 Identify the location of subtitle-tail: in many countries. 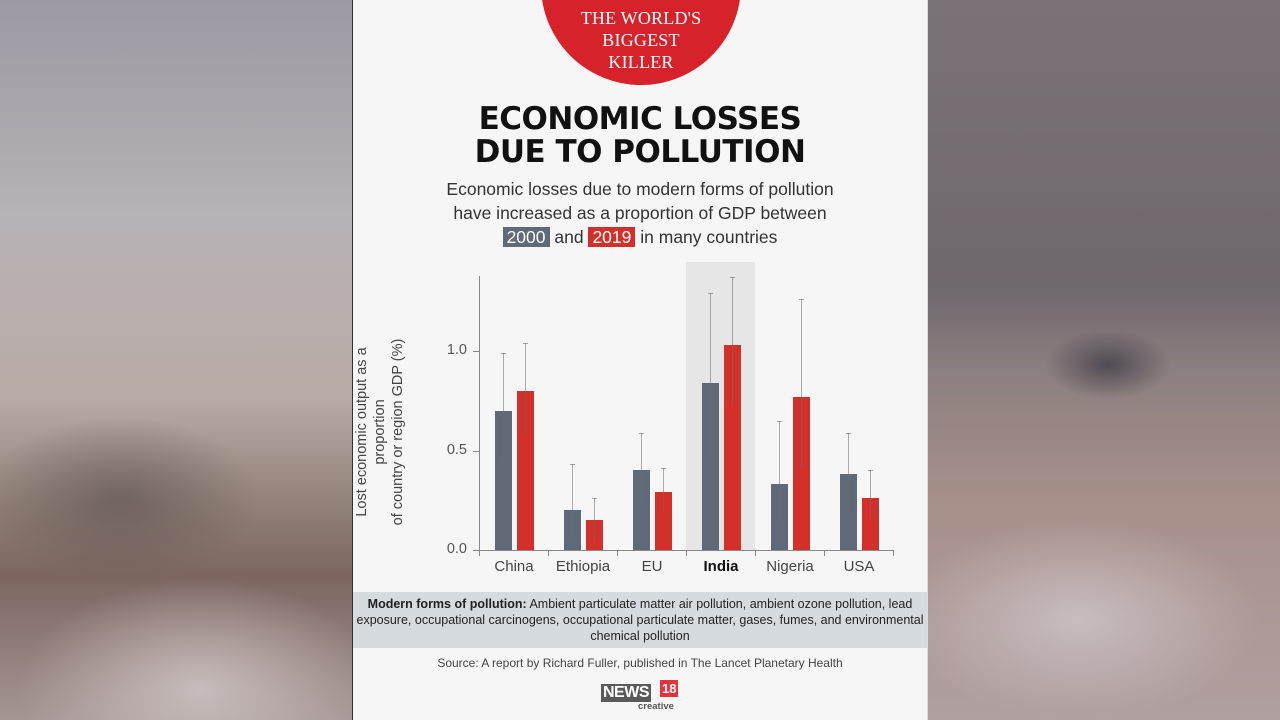
(709, 237).